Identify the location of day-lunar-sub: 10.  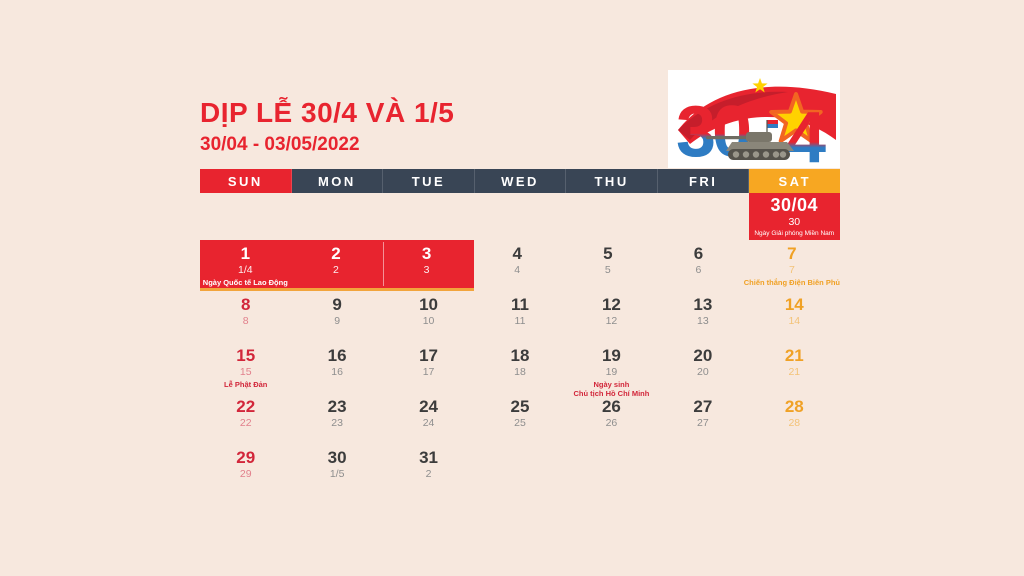
(428, 321).